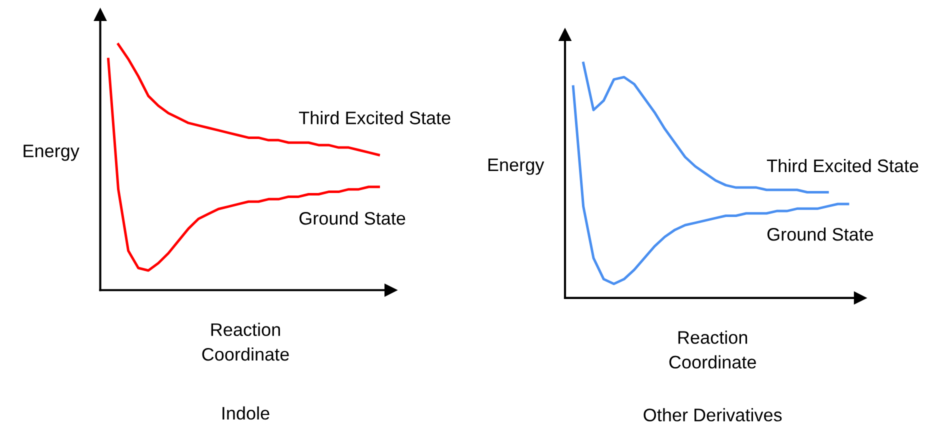 This screenshot has width=937, height=435. I want to click on text: Indole, so click(246, 413).